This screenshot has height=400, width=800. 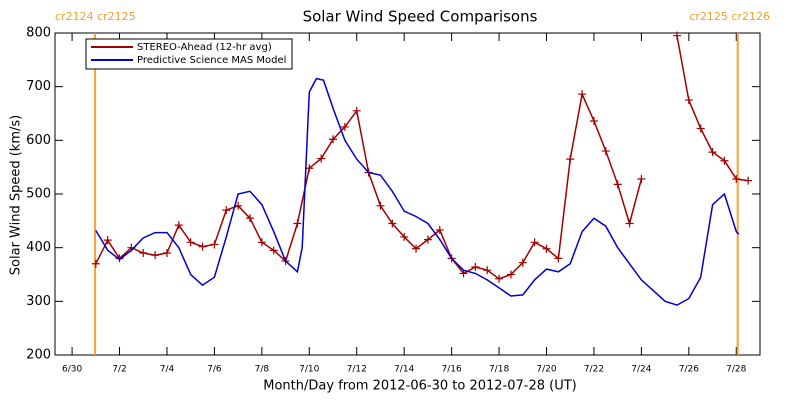 I want to click on chart-title: Solar Wind Speed Comparisons, so click(x=420, y=17).